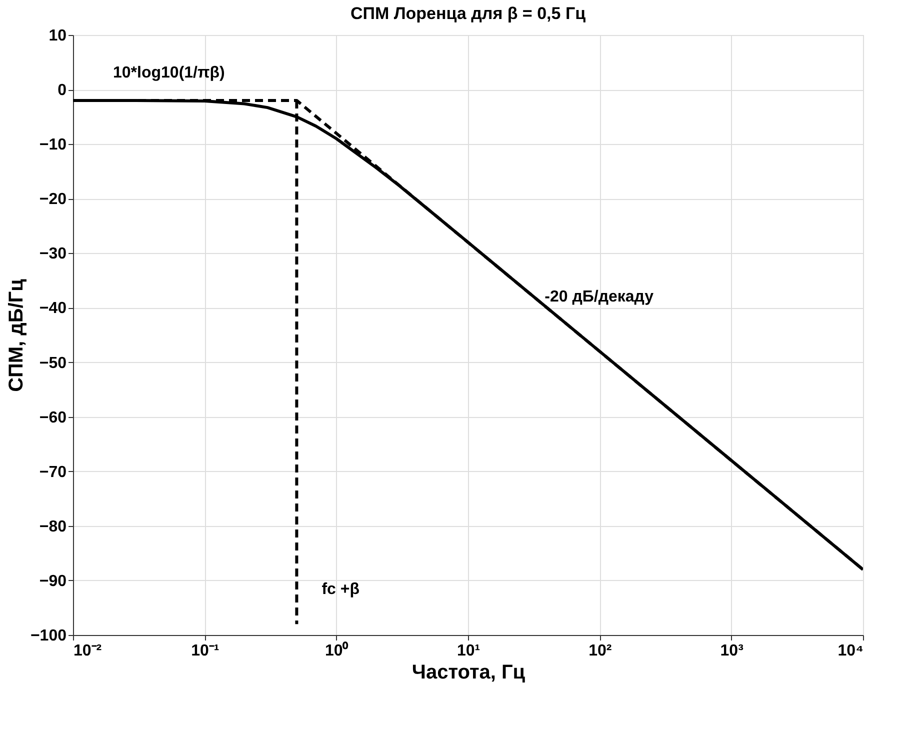 The width and height of the screenshot is (909, 751). I want to click on y-tick-label: −30, so click(53, 254).